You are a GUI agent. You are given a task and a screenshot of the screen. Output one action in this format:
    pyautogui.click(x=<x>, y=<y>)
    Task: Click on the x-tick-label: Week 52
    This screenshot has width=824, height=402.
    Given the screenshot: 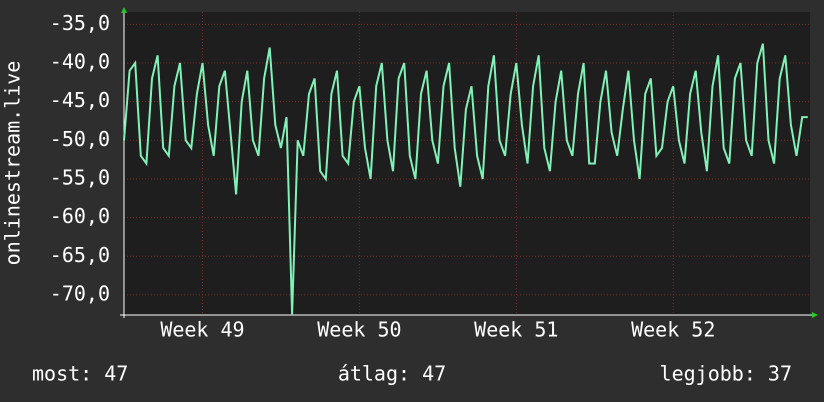 What is the action you would take?
    pyautogui.click(x=673, y=330)
    